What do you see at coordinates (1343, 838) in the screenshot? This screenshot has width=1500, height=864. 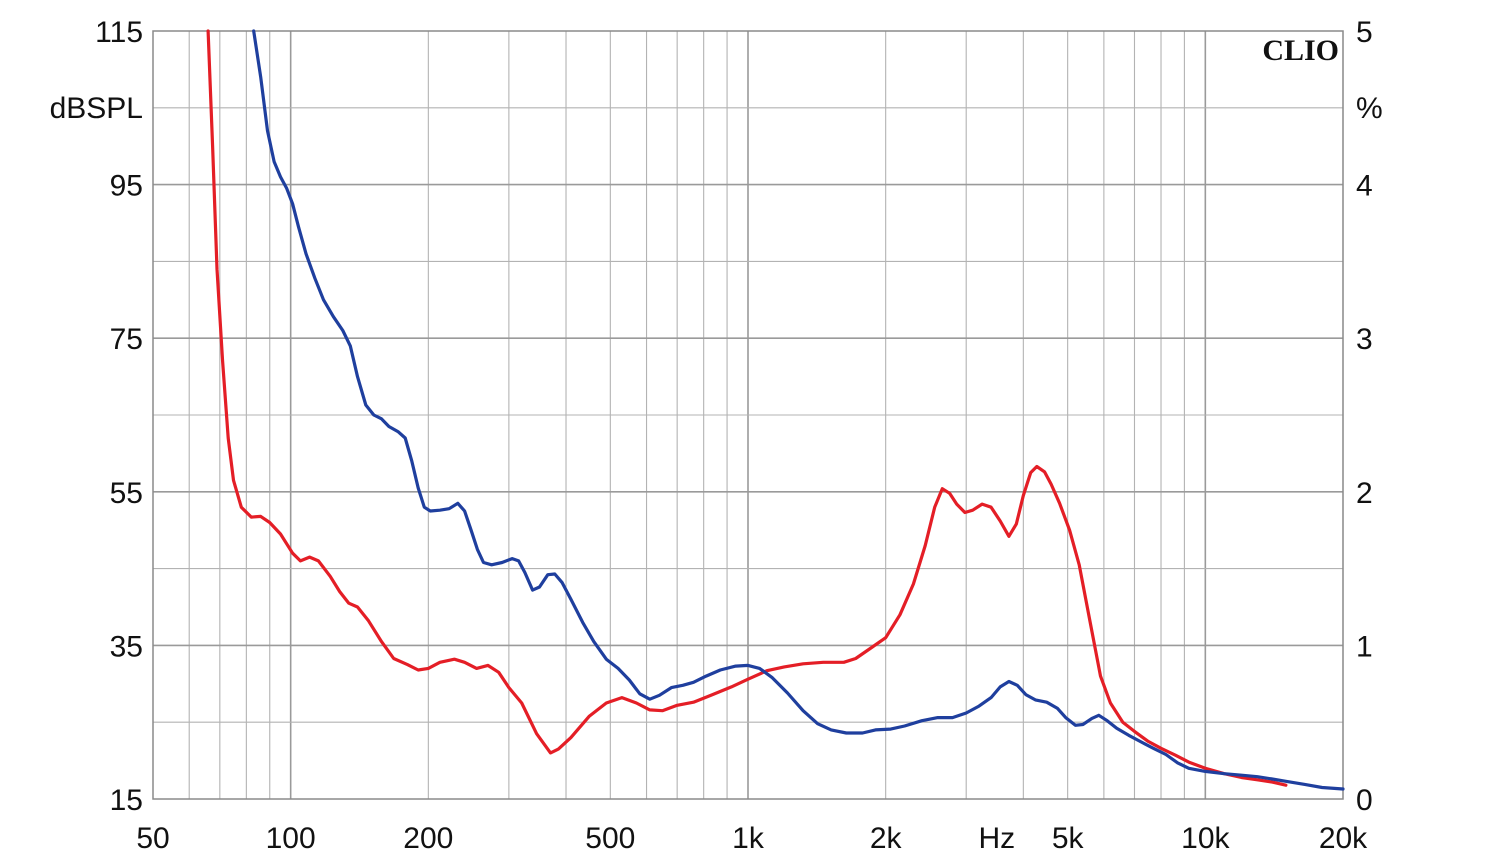 I see `x-tick-label: 20k` at bounding box center [1343, 838].